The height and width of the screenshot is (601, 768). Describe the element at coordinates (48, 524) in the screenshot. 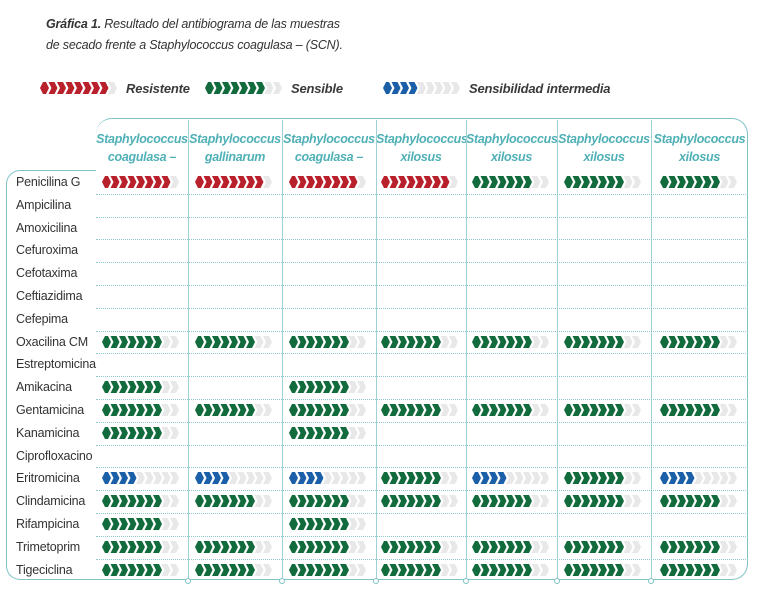

I see `row-label: Rifampicina` at that location.